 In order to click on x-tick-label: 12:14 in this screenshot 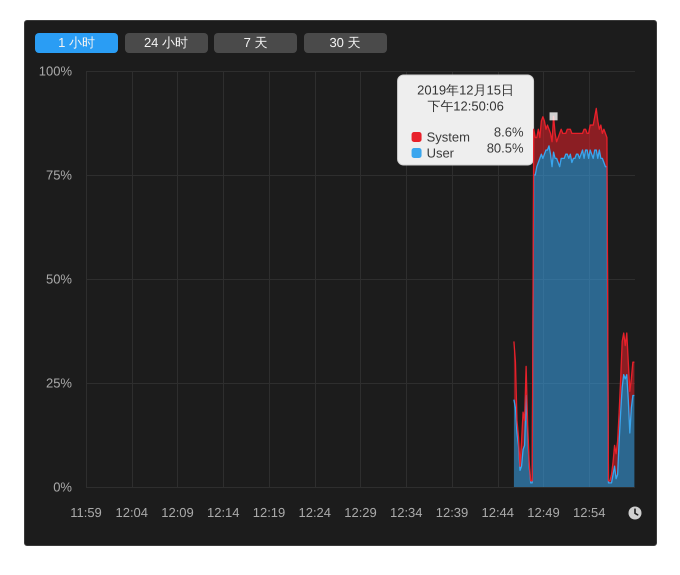, I will do `click(223, 512)`.